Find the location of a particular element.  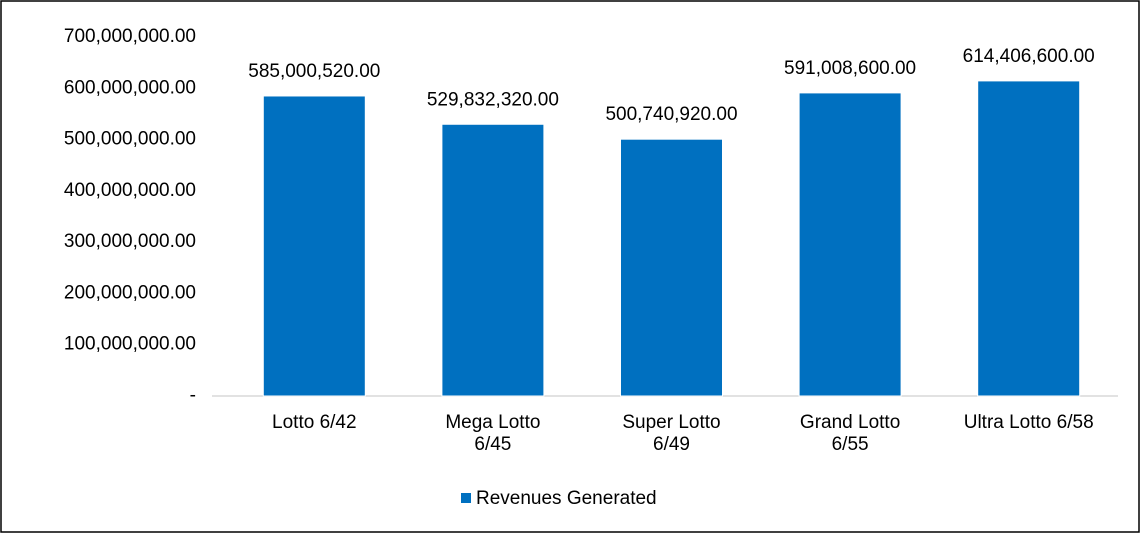

y-tick-label: 300,000,000.00 is located at coordinates (130, 241).